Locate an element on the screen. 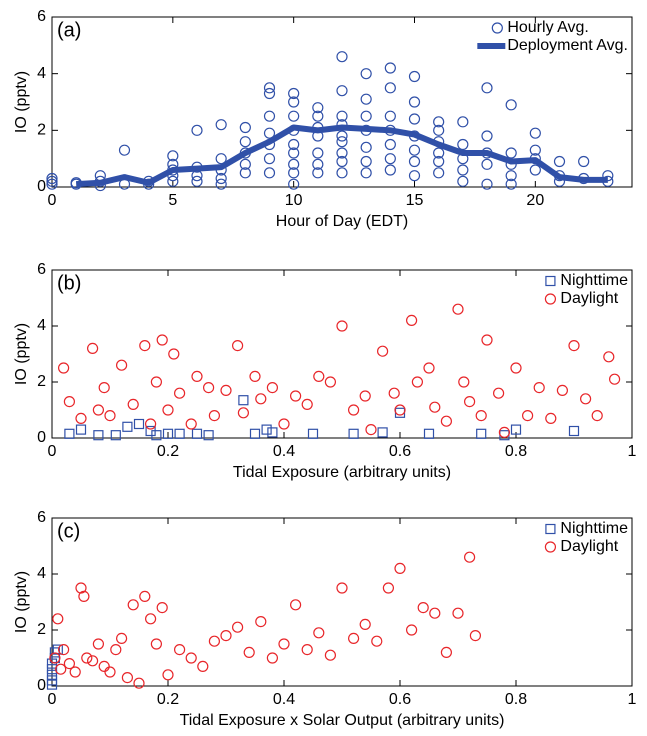 Image resolution: width=647 pixels, height=736 pixels. x-tick-label: 5 is located at coordinates (172, 200).